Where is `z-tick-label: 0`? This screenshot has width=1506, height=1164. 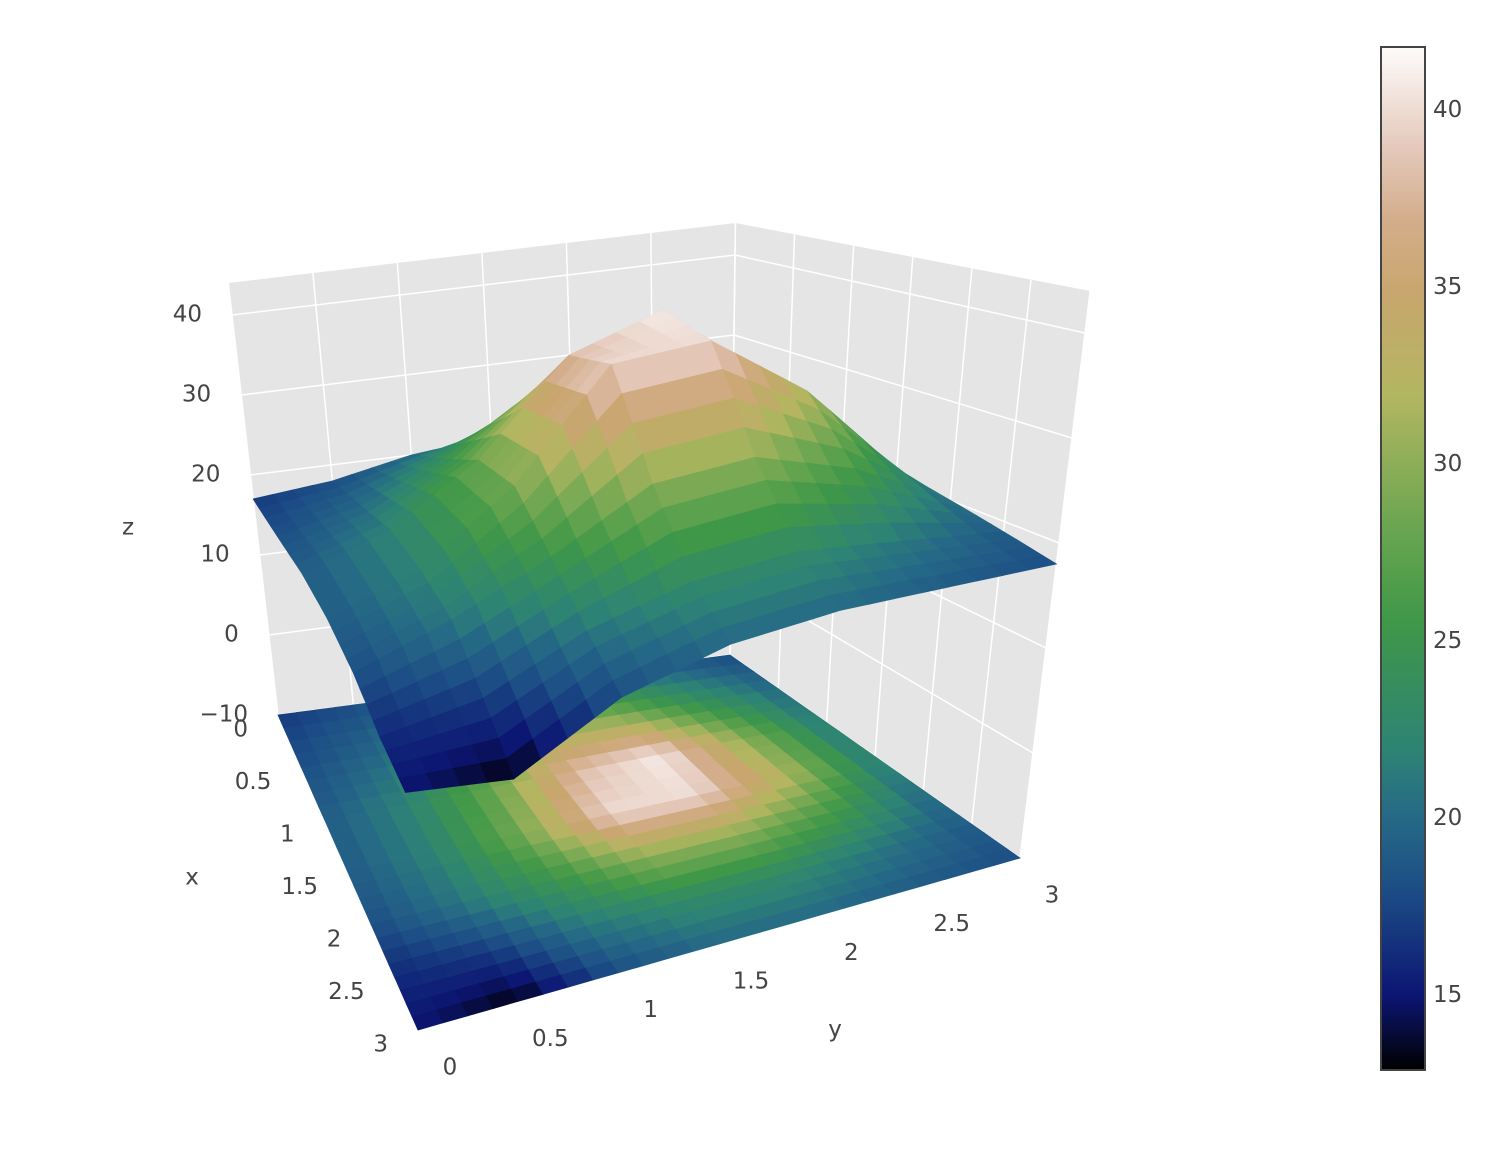
z-tick-label: 0 is located at coordinates (231, 635).